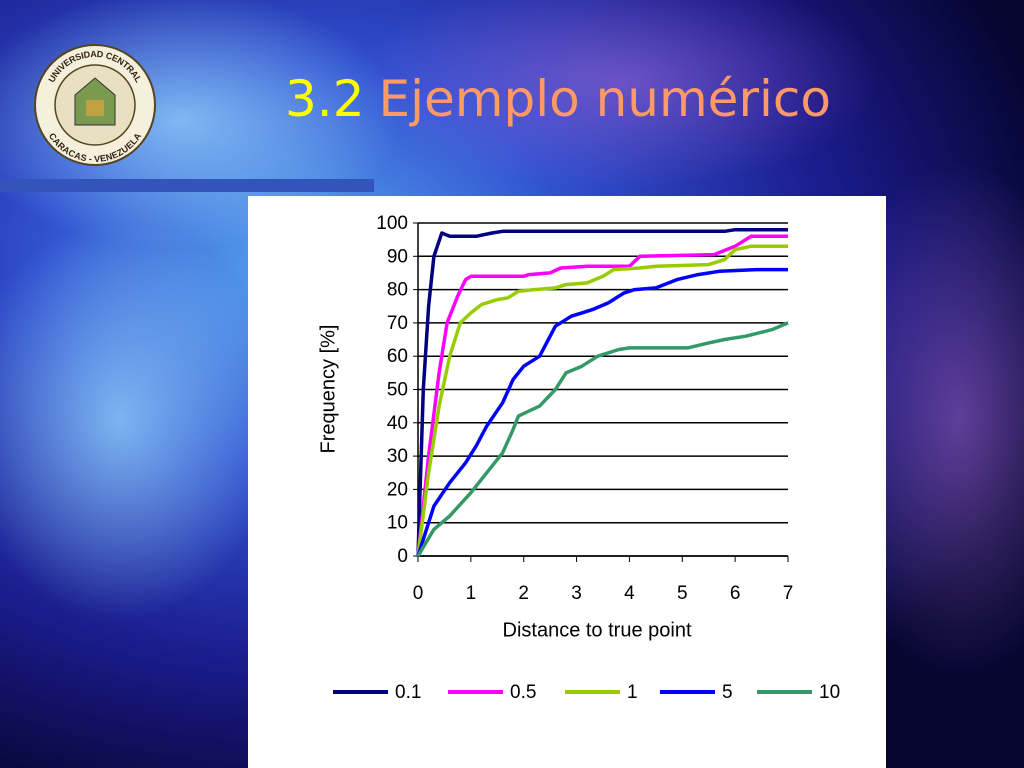  What do you see at coordinates (523, 692) in the screenshot?
I see `legend-label: 0.5` at bounding box center [523, 692].